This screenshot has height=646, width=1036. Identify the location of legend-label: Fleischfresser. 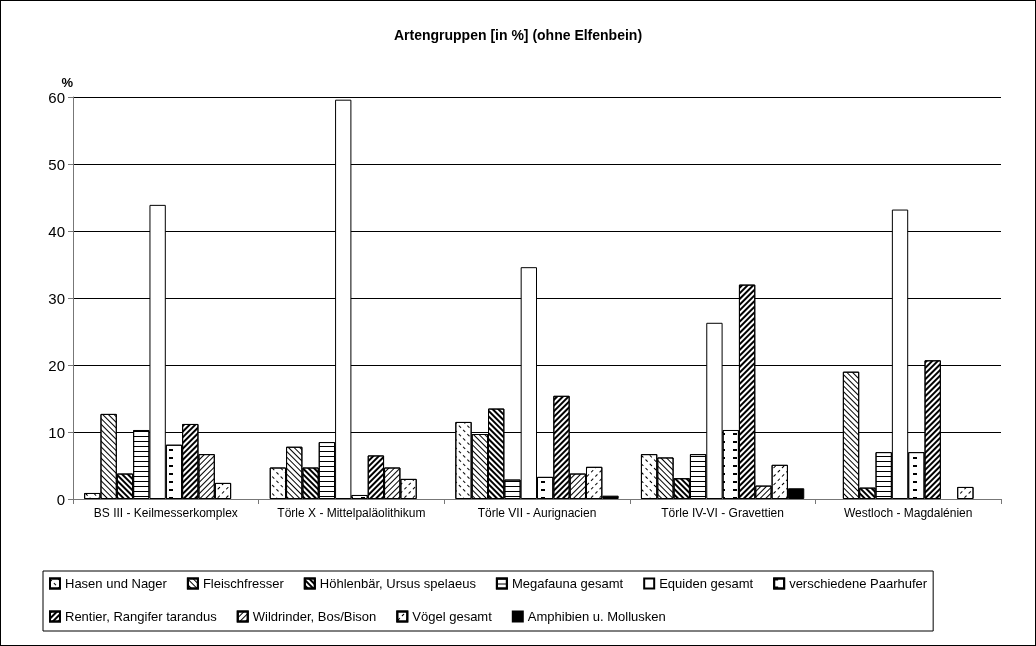
(243, 583).